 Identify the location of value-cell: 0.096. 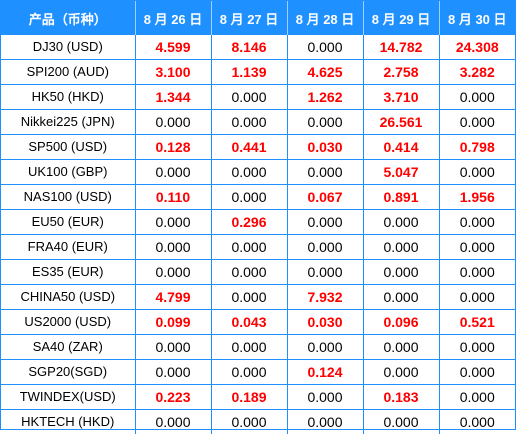
(401, 322).